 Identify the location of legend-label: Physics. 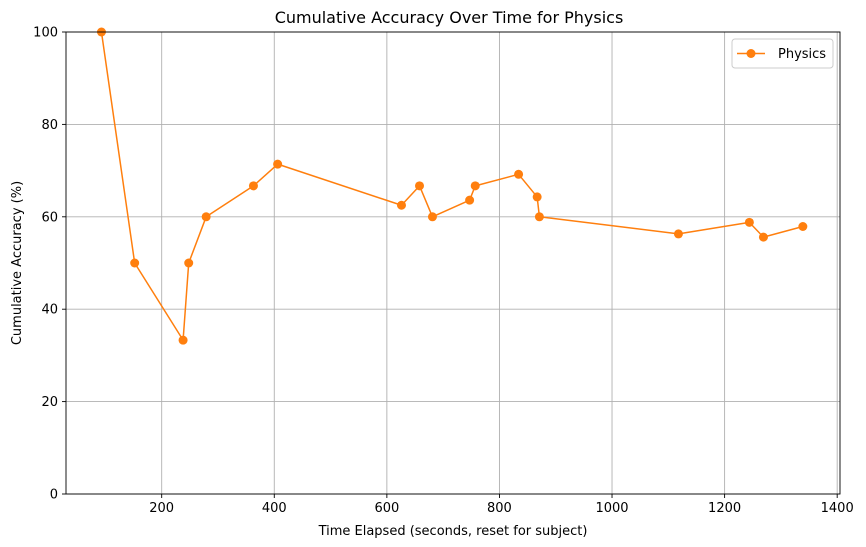
(802, 54).